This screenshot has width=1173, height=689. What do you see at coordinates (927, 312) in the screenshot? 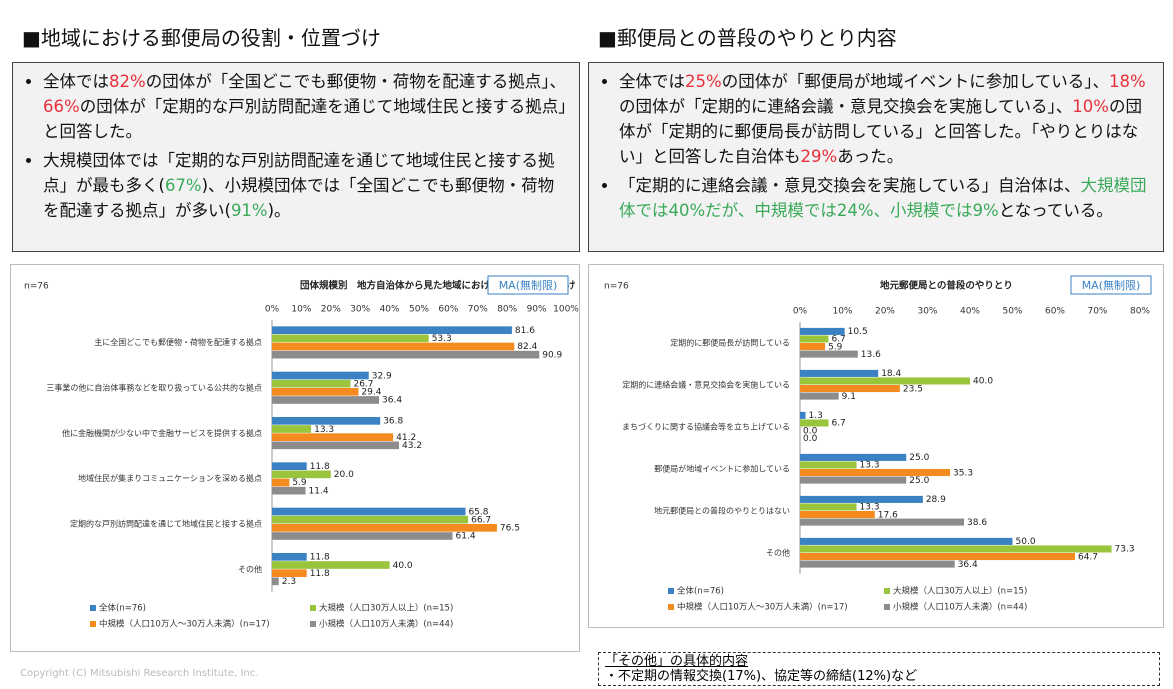
I see `x-tick-label: 30%` at bounding box center [927, 312].